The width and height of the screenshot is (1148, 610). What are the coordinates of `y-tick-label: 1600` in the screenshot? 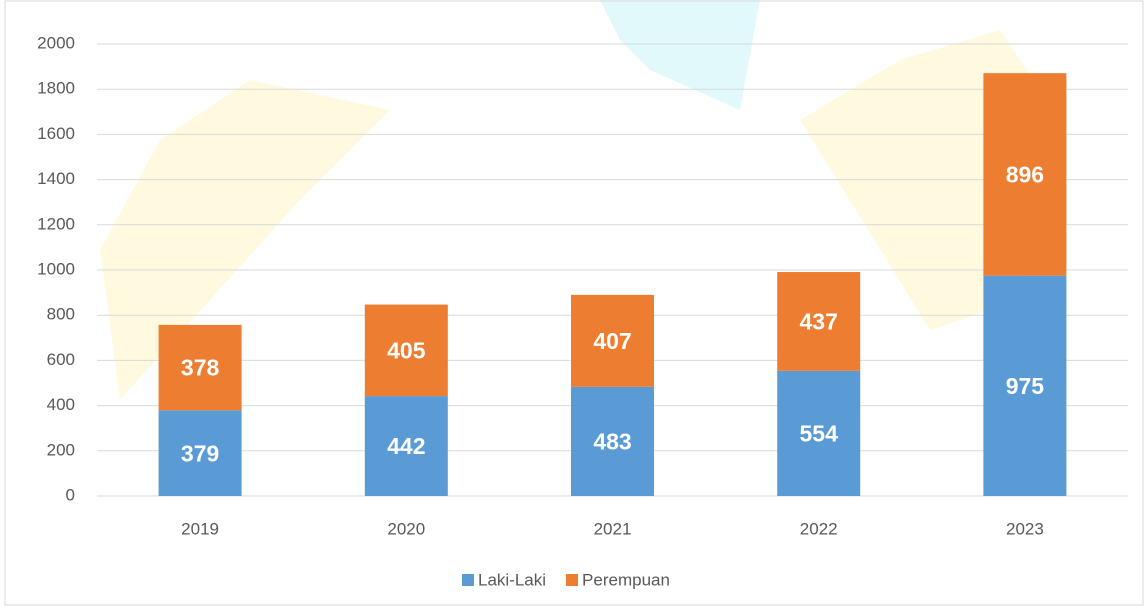 It's located at (56, 133).